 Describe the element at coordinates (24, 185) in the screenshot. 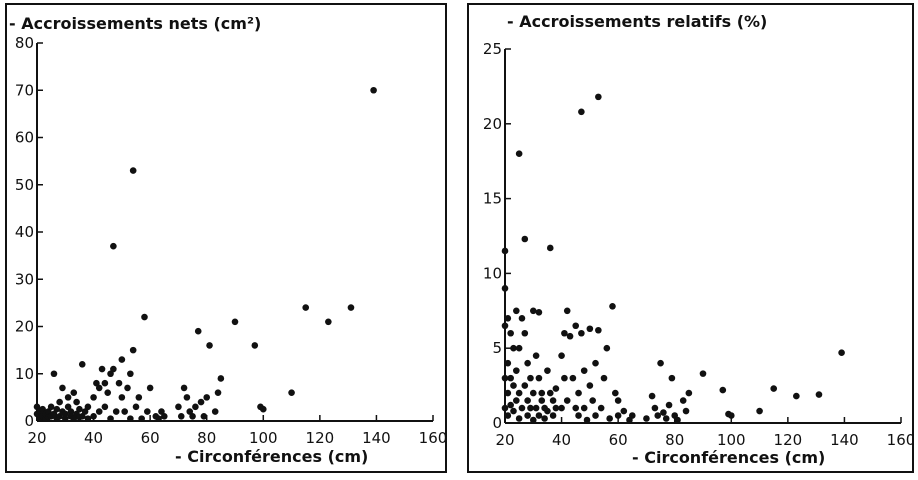

I see `y-tick-label: 50` at that location.